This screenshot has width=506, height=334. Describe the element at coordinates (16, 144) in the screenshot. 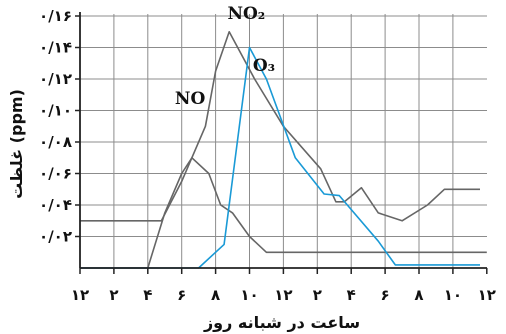

I see `y-axis-title: غلظت (ppm)` at that location.